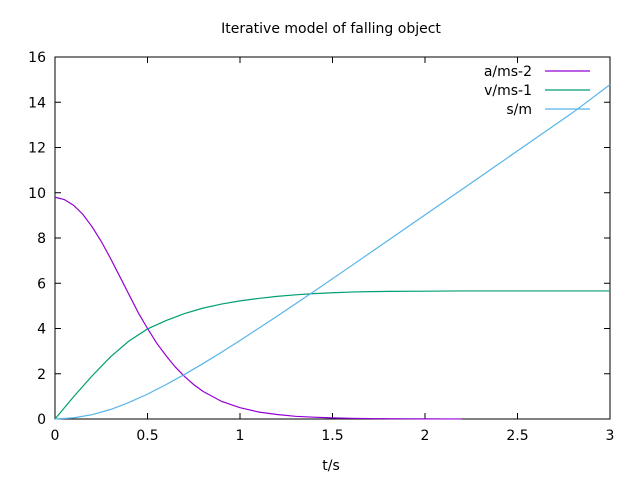 Image resolution: width=640 pixels, height=480 pixels. What do you see at coordinates (41, 420) in the screenshot?
I see `y-tick-label: 0` at bounding box center [41, 420].